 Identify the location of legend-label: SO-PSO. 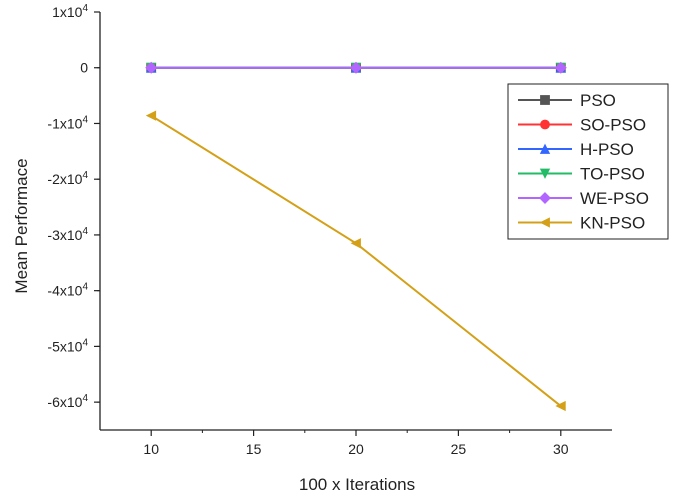
(613, 125).